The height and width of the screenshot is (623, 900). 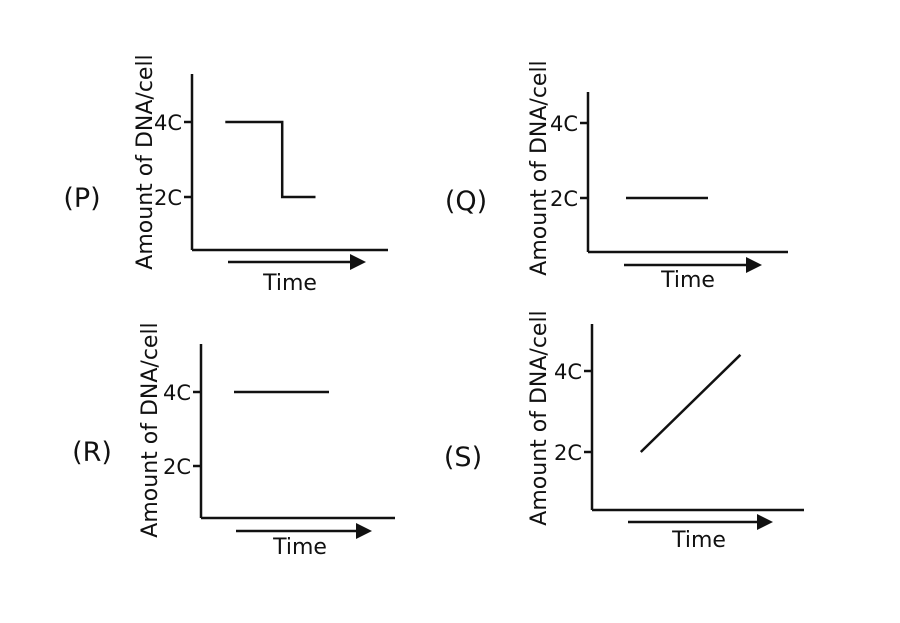 What do you see at coordinates (463, 457) in the screenshot?
I see `panel-label: (S)` at bounding box center [463, 457].